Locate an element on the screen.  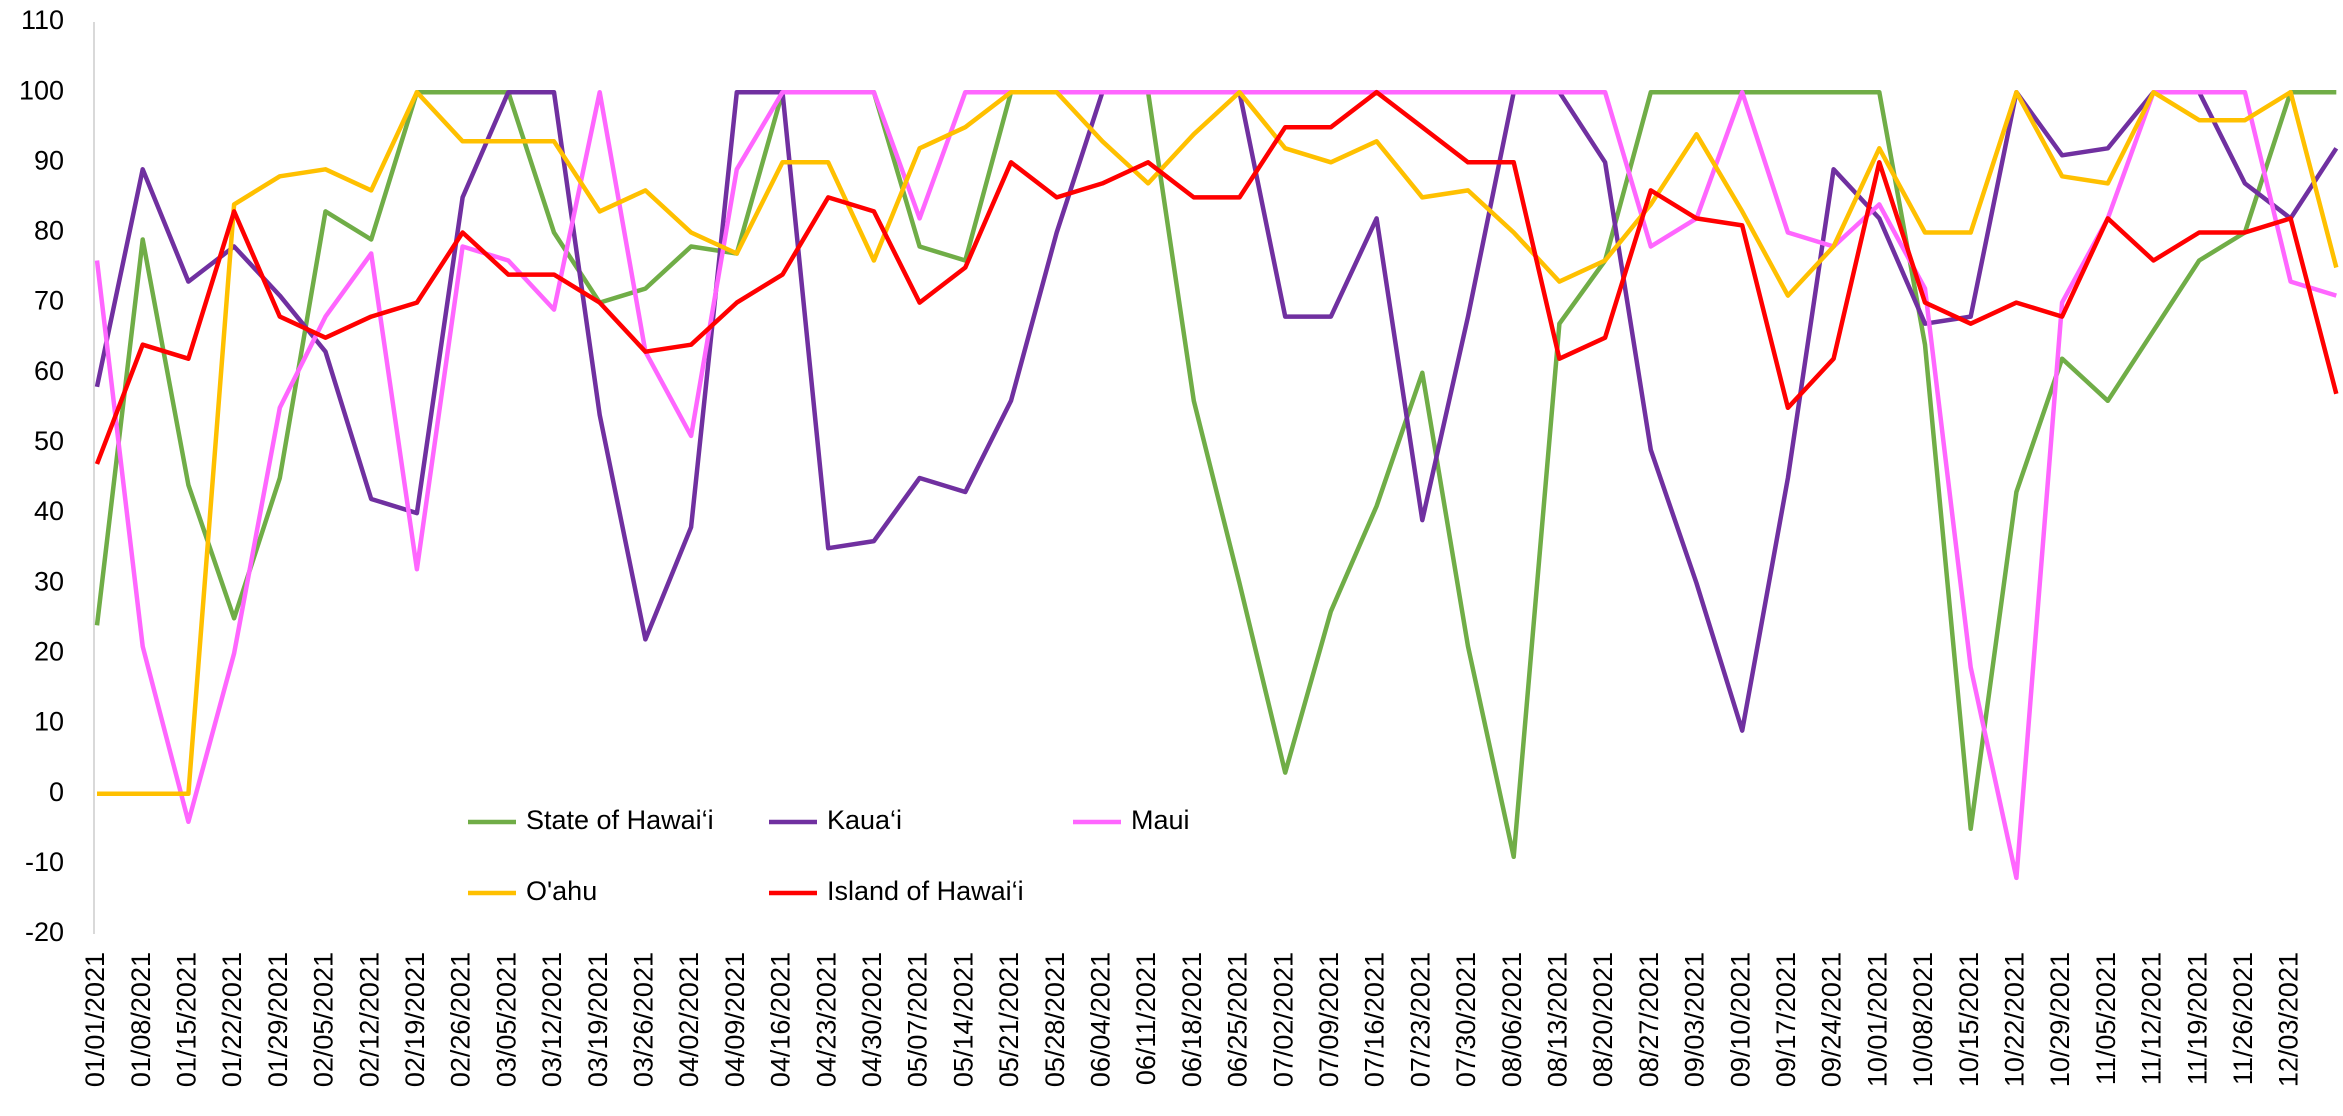
x-tick-label: 05/21/2021 is located at coordinates (1009, 1019).